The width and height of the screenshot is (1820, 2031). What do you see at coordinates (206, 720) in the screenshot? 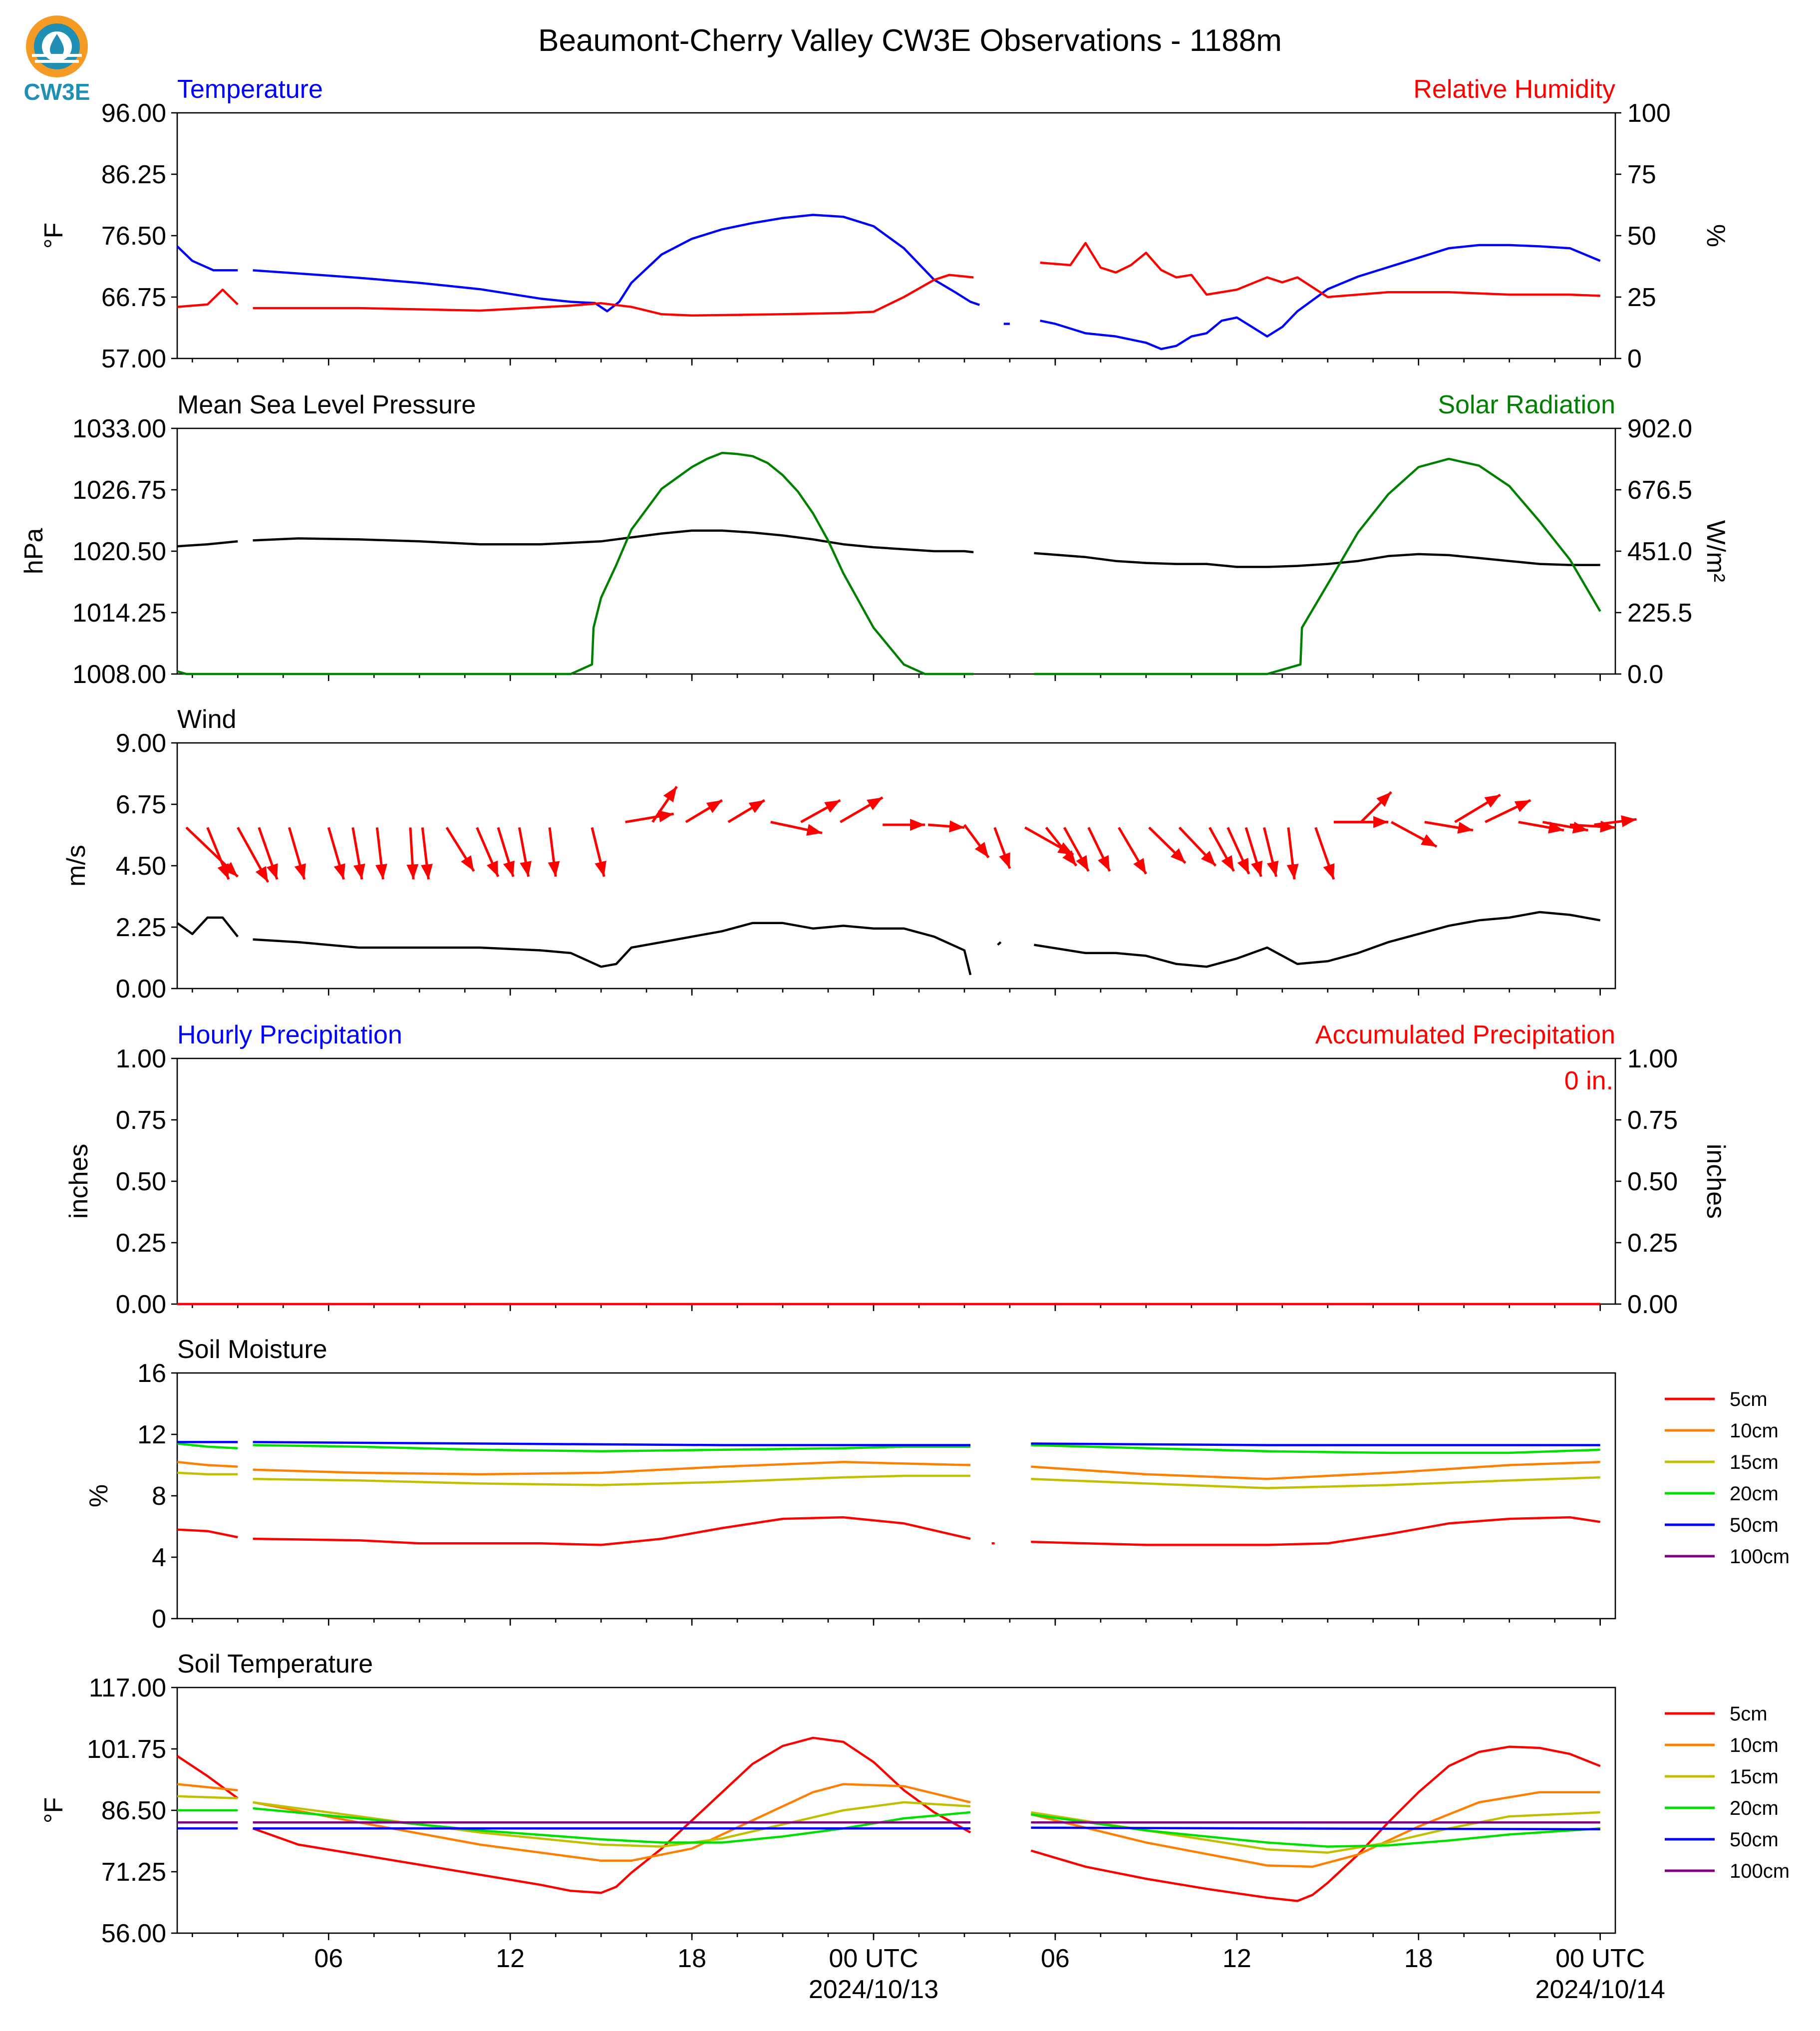
I see `panel-title-left: Wind` at bounding box center [206, 720].